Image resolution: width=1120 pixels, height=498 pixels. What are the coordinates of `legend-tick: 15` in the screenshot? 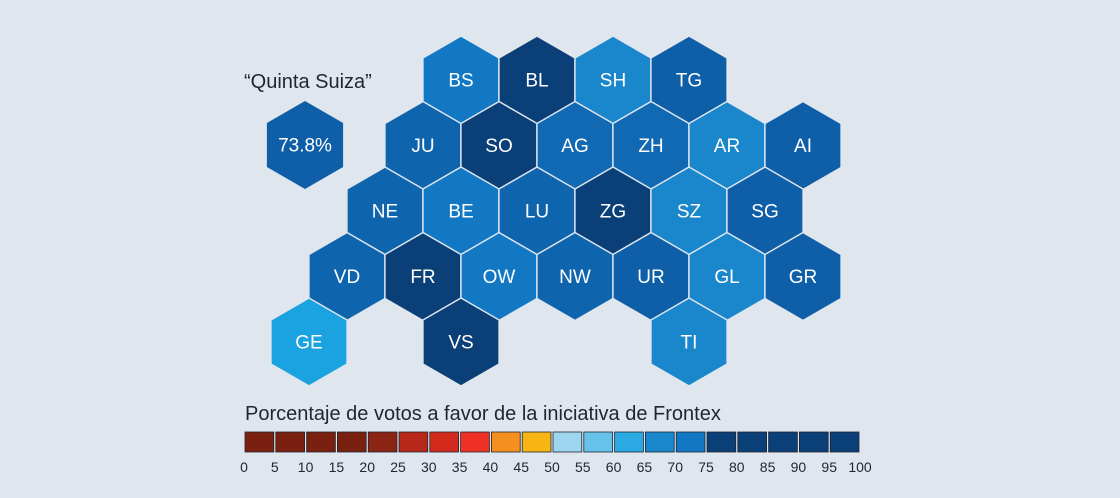 It's located at (337, 467).